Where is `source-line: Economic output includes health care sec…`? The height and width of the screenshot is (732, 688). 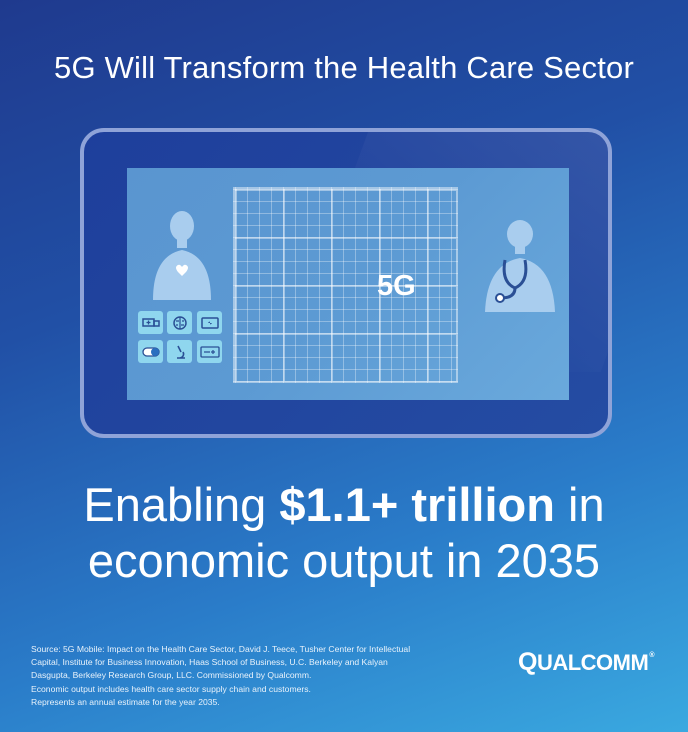
source-line: Economic output includes health care sec… is located at coordinates (171, 688).